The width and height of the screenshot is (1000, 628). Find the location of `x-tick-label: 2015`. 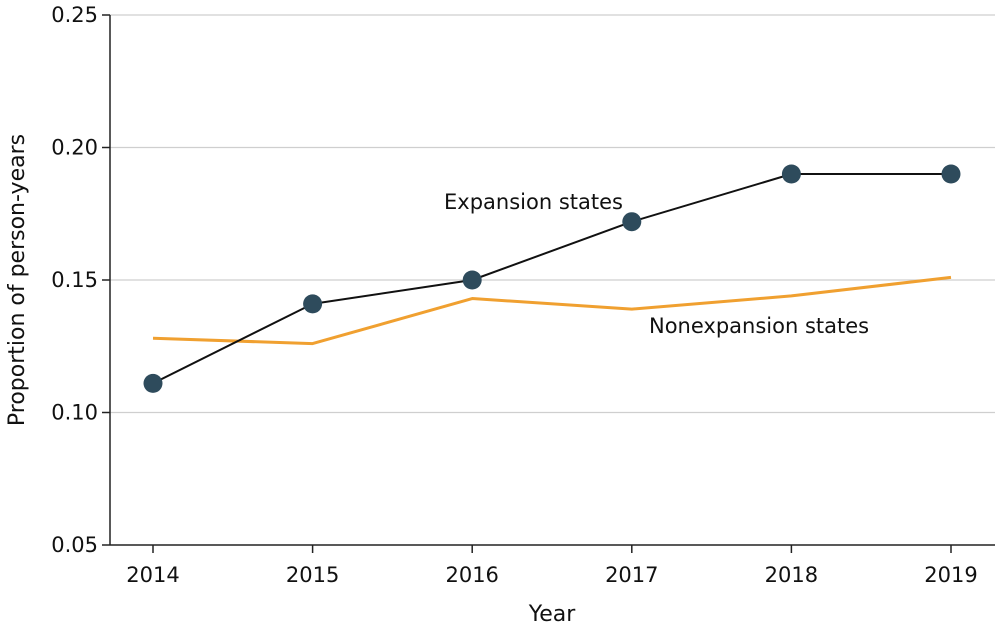

x-tick-label: 2015 is located at coordinates (312, 575).